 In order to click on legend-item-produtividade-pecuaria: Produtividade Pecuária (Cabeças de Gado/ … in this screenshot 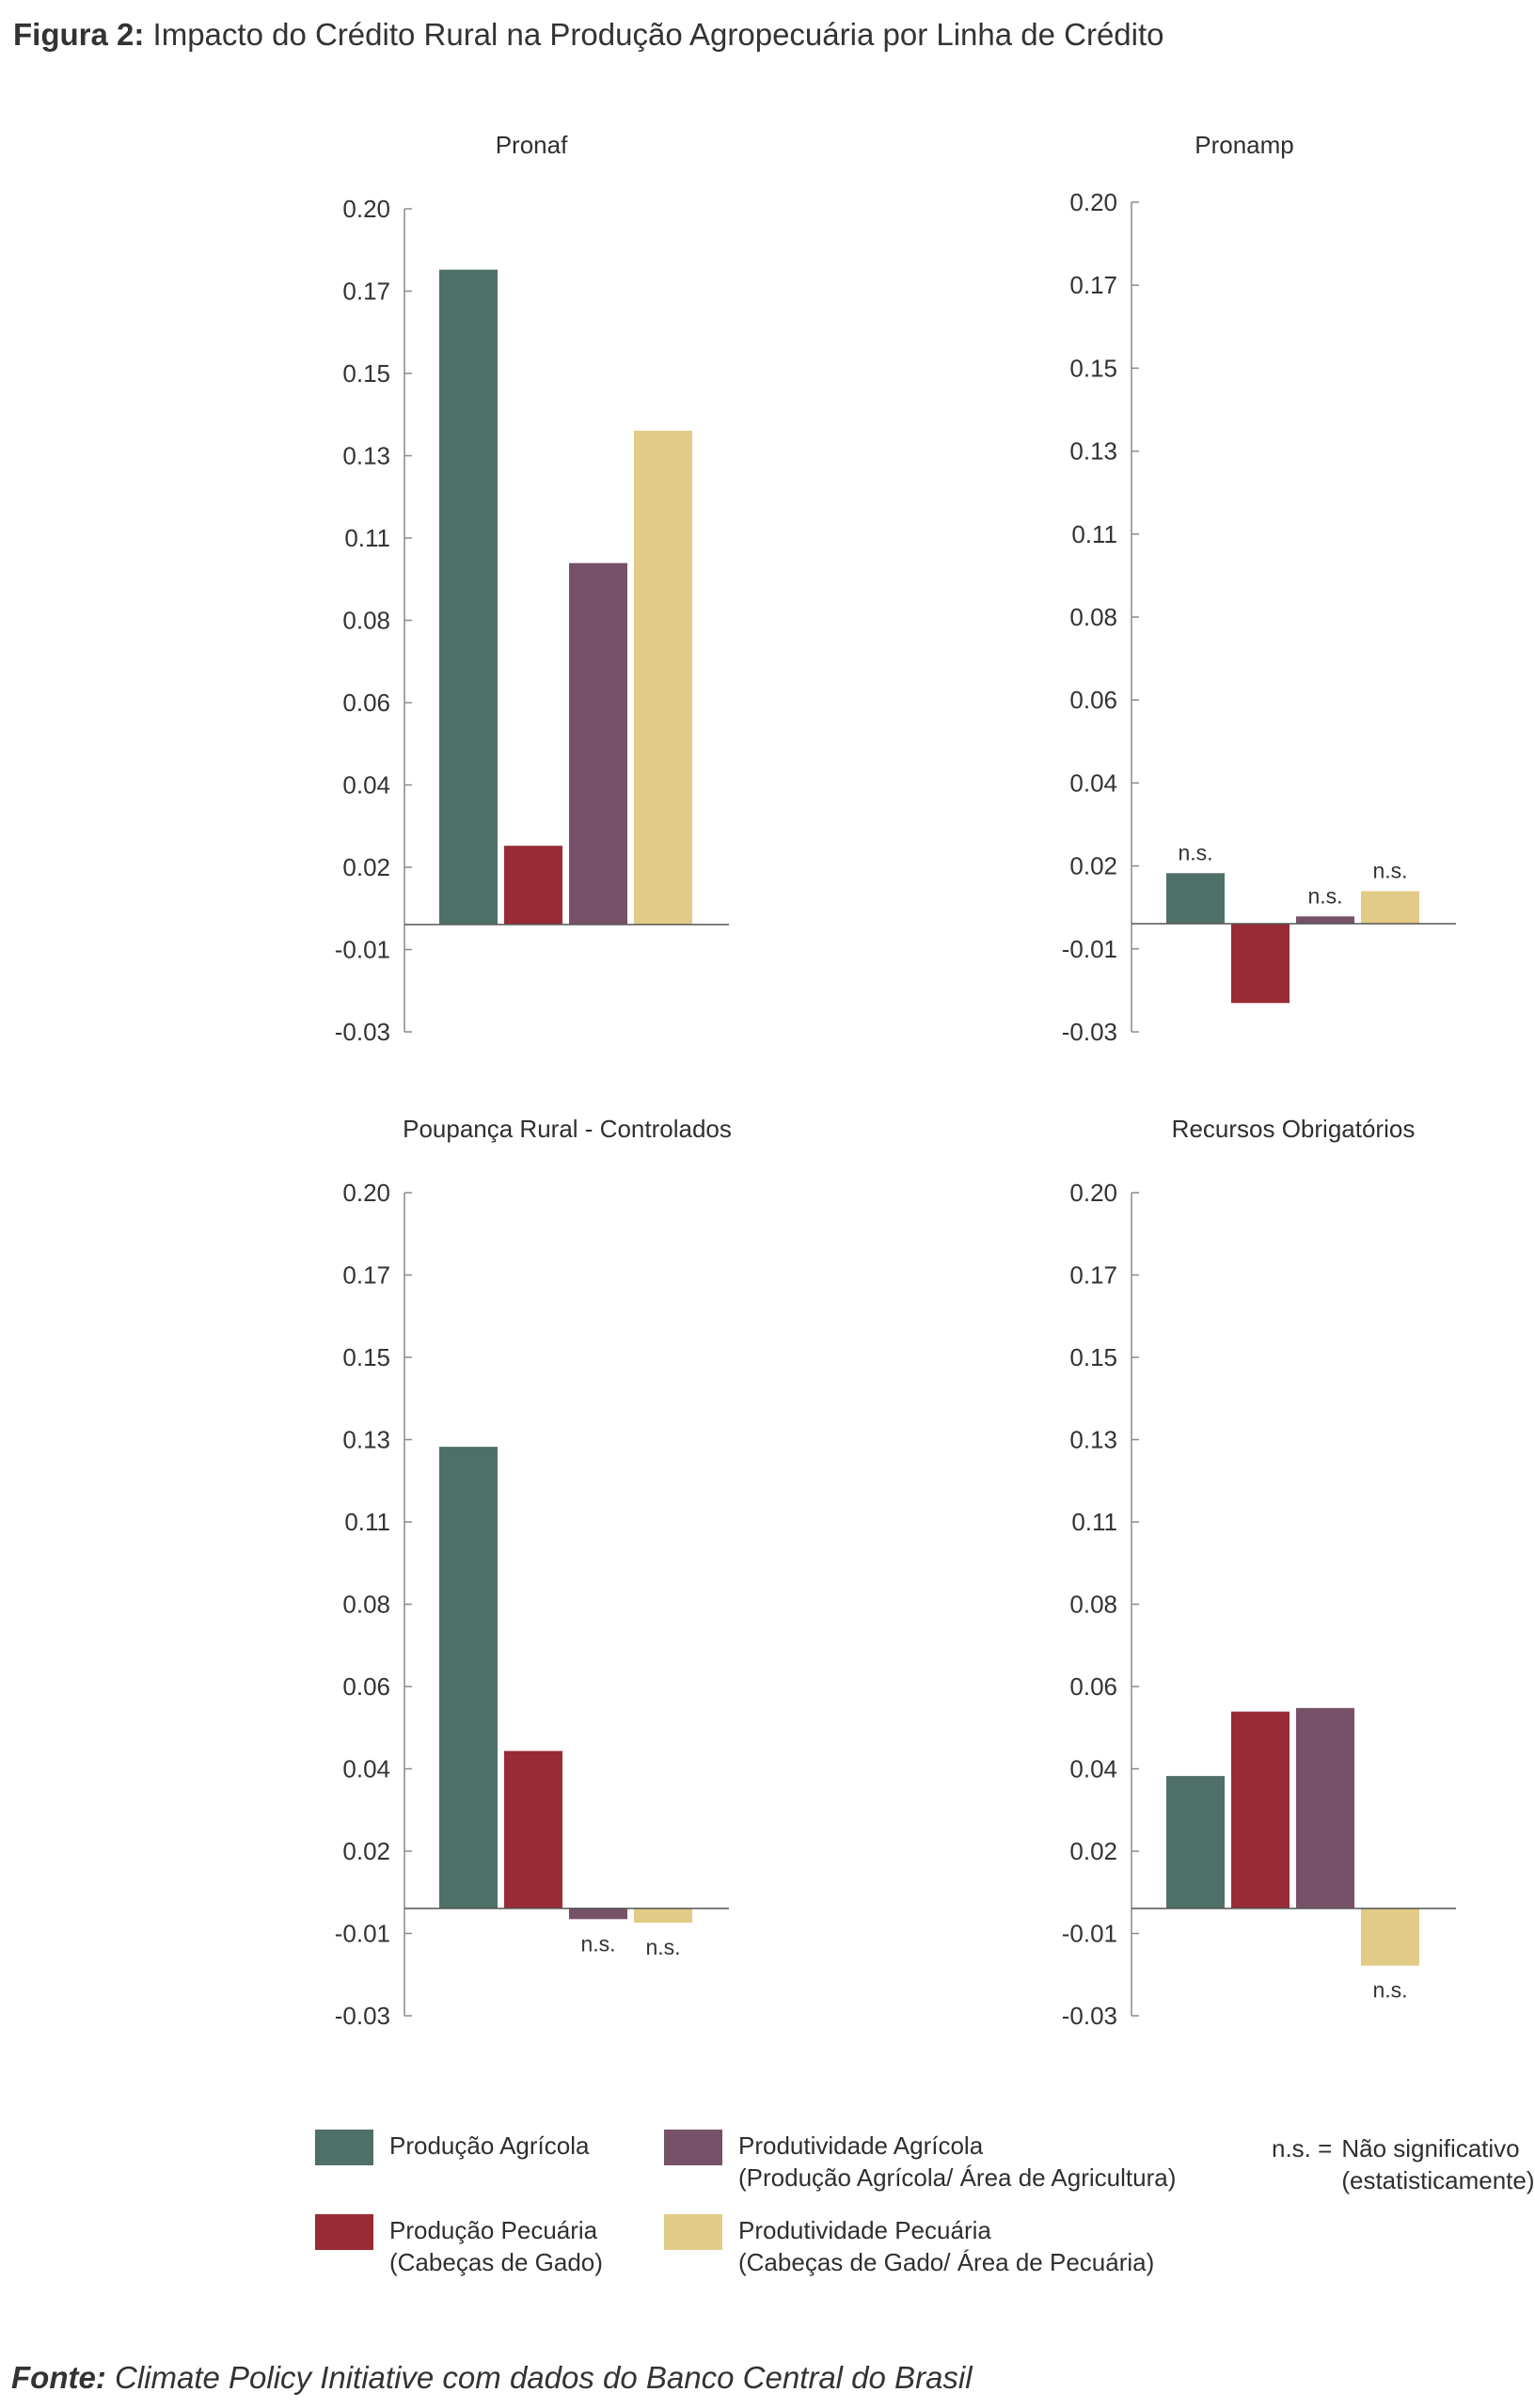, I will do `click(909, 2246)`.